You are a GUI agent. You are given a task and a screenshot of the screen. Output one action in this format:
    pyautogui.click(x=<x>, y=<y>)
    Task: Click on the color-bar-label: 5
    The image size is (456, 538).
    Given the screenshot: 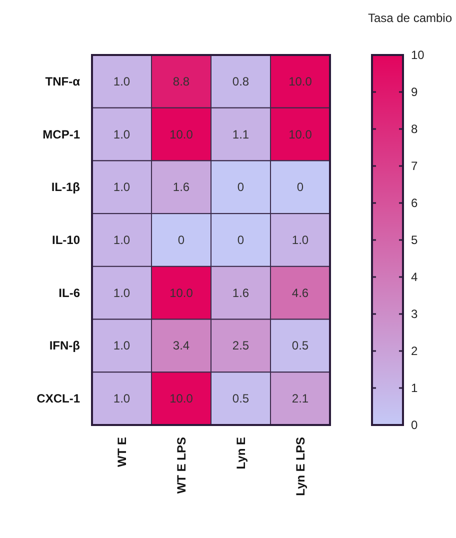 What is the action you would take?
    pyautogui.click(x=414, y=240)
    